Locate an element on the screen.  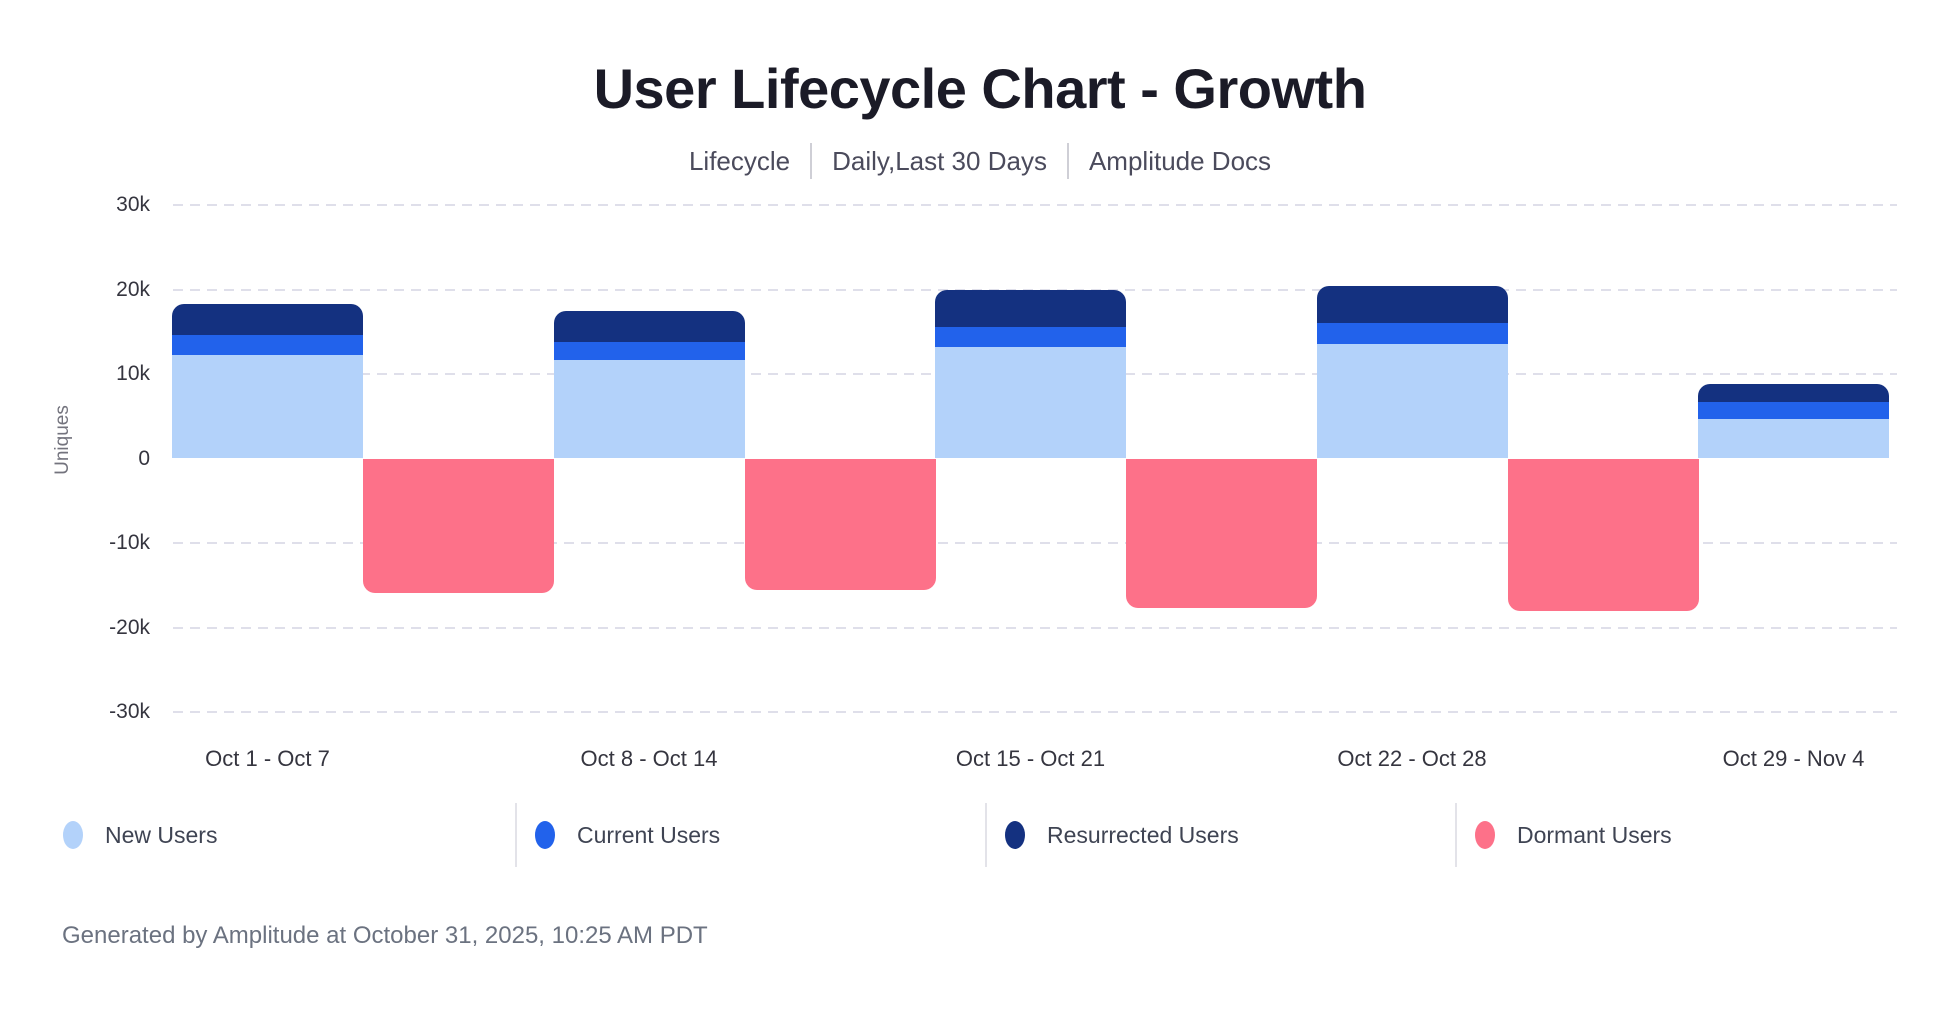
legend-item: New Users is located at coordinates (280, 835).